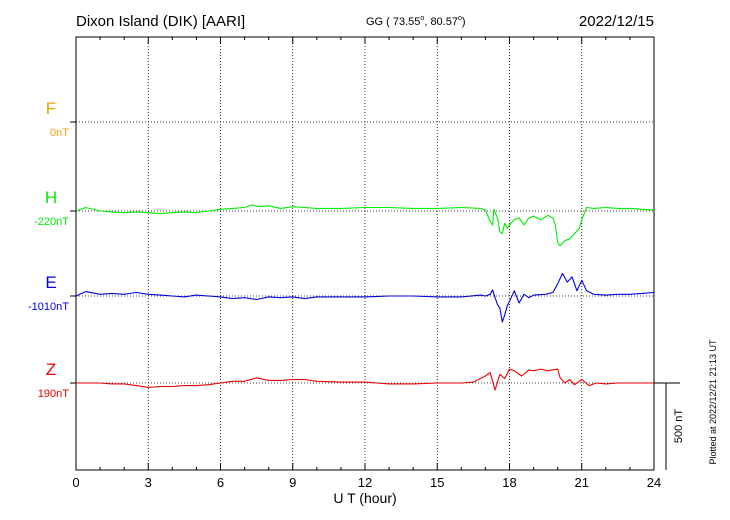 Image resolution: width=730 pixels, height=520 pixels. Describe the element at coordinates (669, 426) in the screenshot. I see `scale-bar: 500 nT` at that location.